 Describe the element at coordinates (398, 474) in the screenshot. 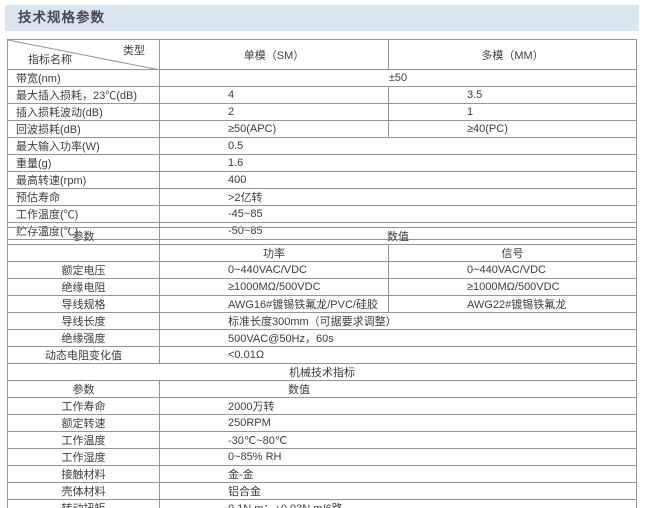

I see `merged-value-cell: 金-金` at that location.